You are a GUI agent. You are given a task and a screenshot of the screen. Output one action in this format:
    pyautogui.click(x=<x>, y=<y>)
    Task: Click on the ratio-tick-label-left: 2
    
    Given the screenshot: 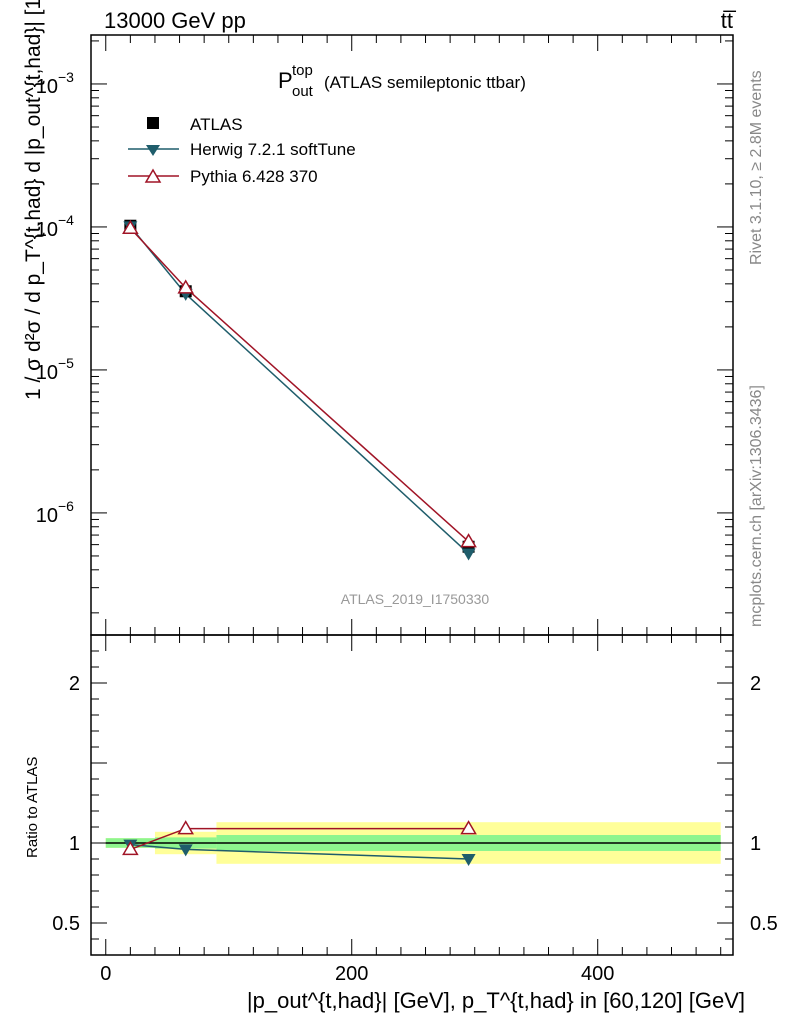 What is the action you would take?
    pyautogui.click(x=74, y=684)
    